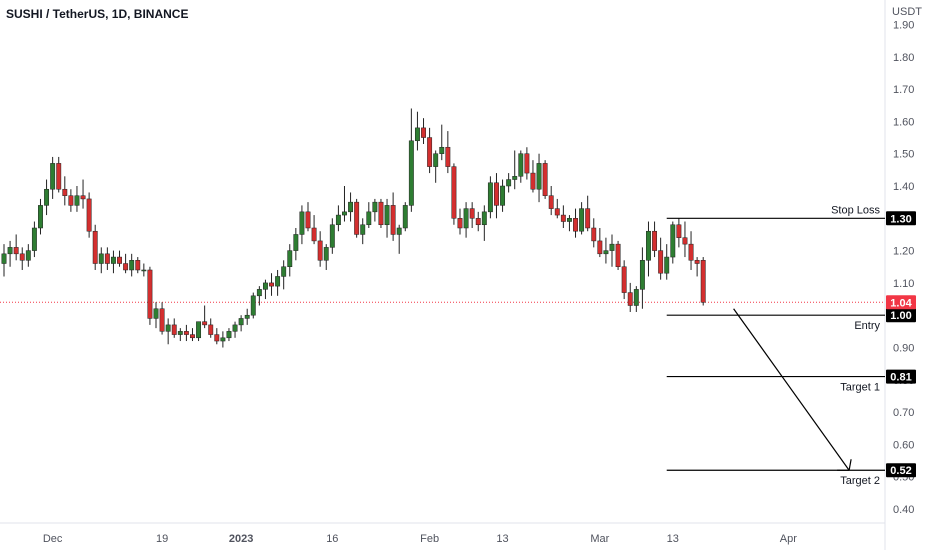  What do you see at coordinates (903, 252) in the screenshot?
I see `y-tick-label: 1.20` at bounding box center [903, 252].